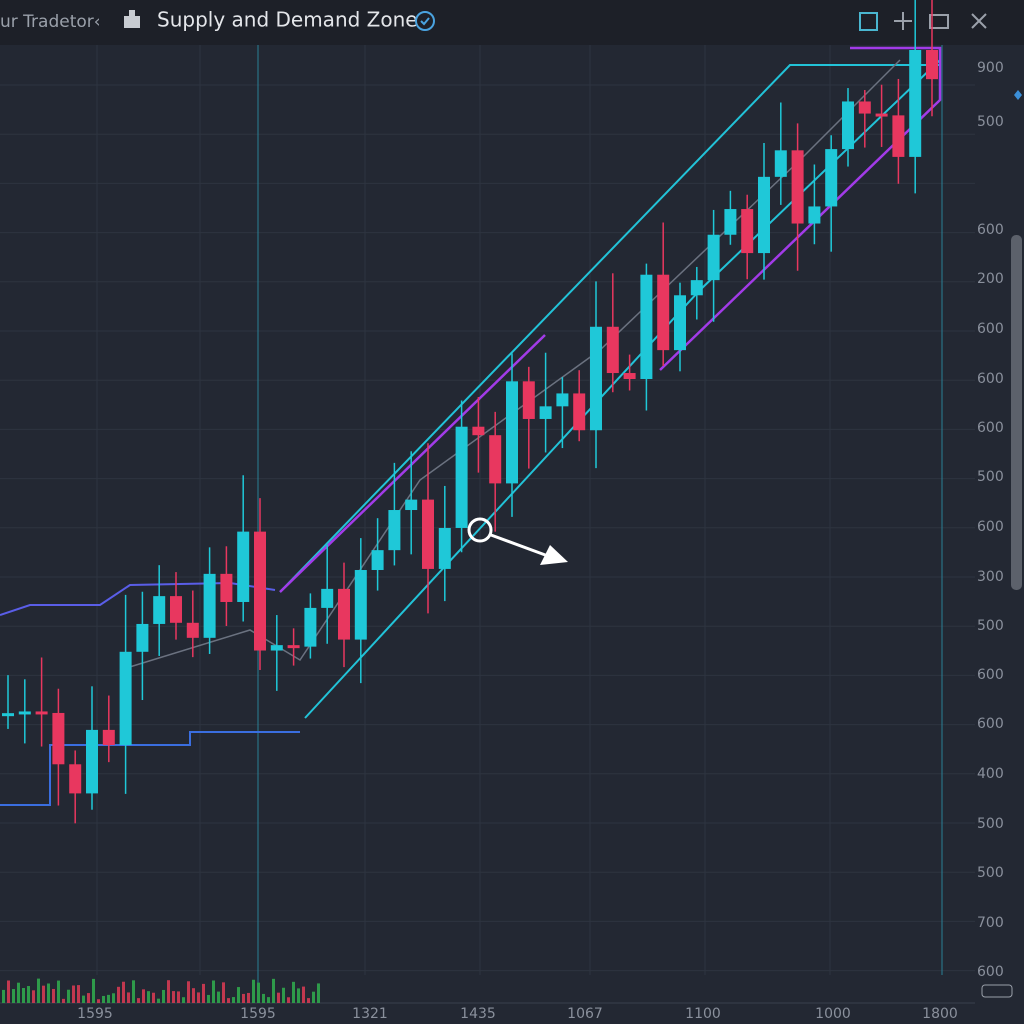 The height and width of the screenshot is (1024, 1024). I want to click on scrollbar, so click(1016, 412).